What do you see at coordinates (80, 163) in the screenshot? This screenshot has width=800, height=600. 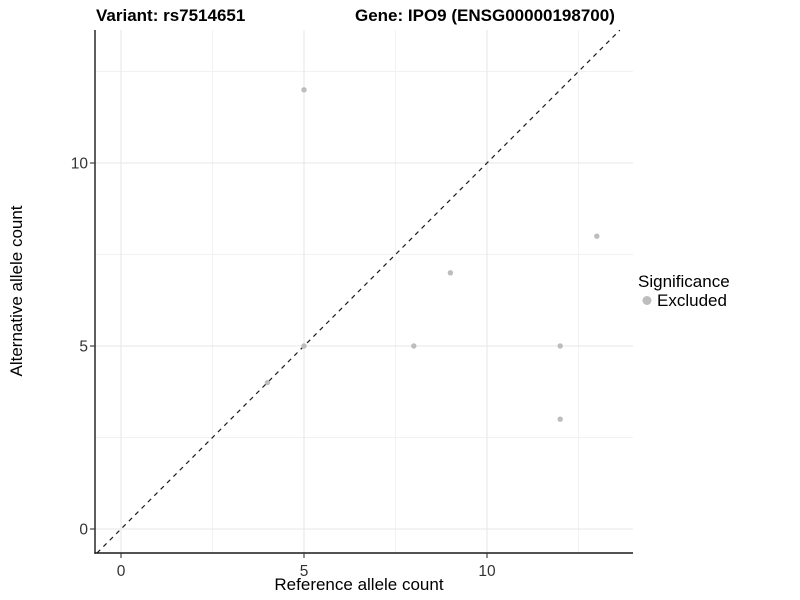 I see `y-axis-tick-label: 10` at bounding box center [80, 163].